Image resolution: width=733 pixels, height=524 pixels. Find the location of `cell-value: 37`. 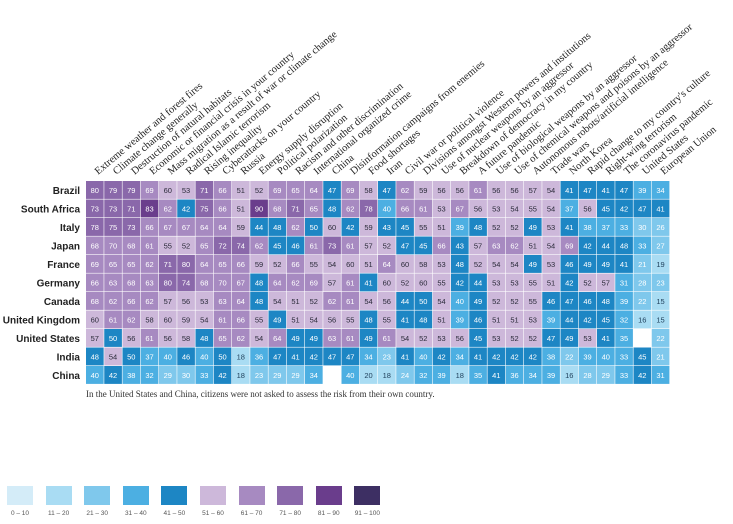

cell-value: 37 is located at coordinates (606, 227).